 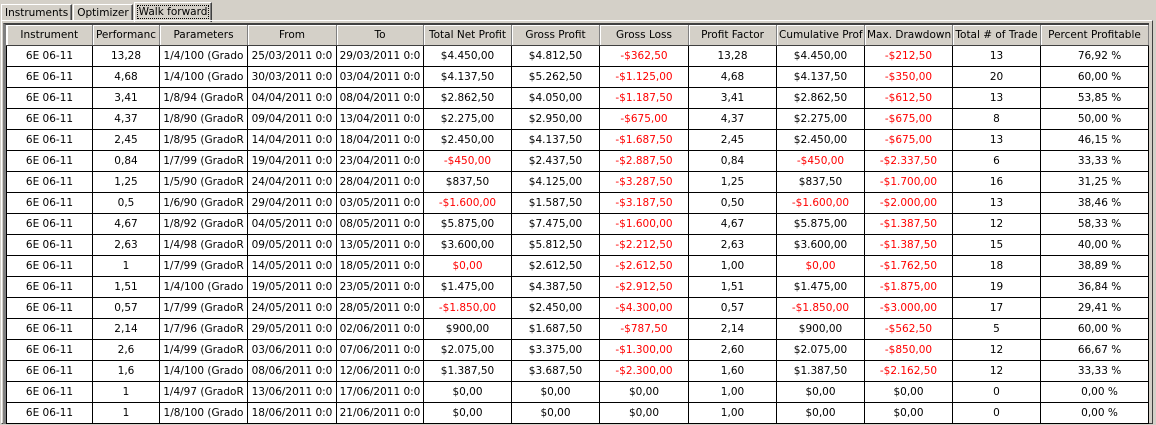 I want to click on cell-gross-profit: $4.125,00, so click(x=555, y=182).